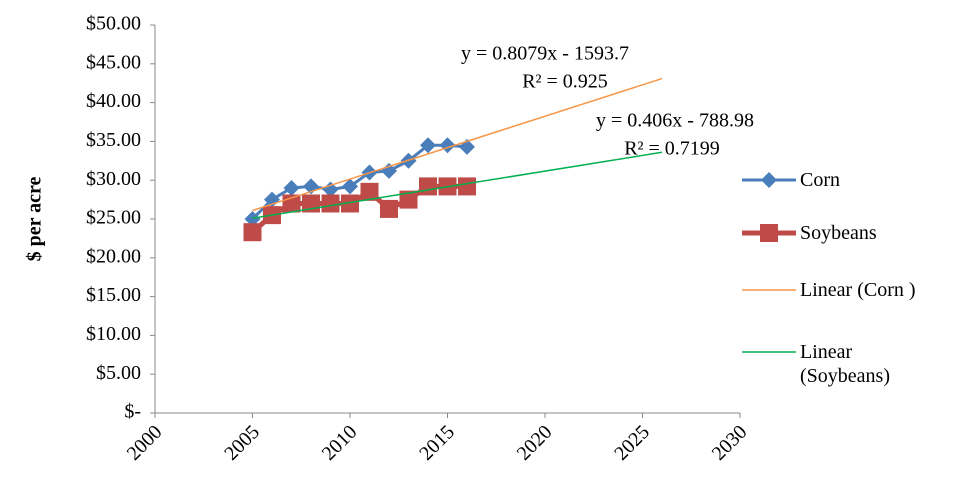  I want to click on y-tick-label: $30.00, so click(113, 179).